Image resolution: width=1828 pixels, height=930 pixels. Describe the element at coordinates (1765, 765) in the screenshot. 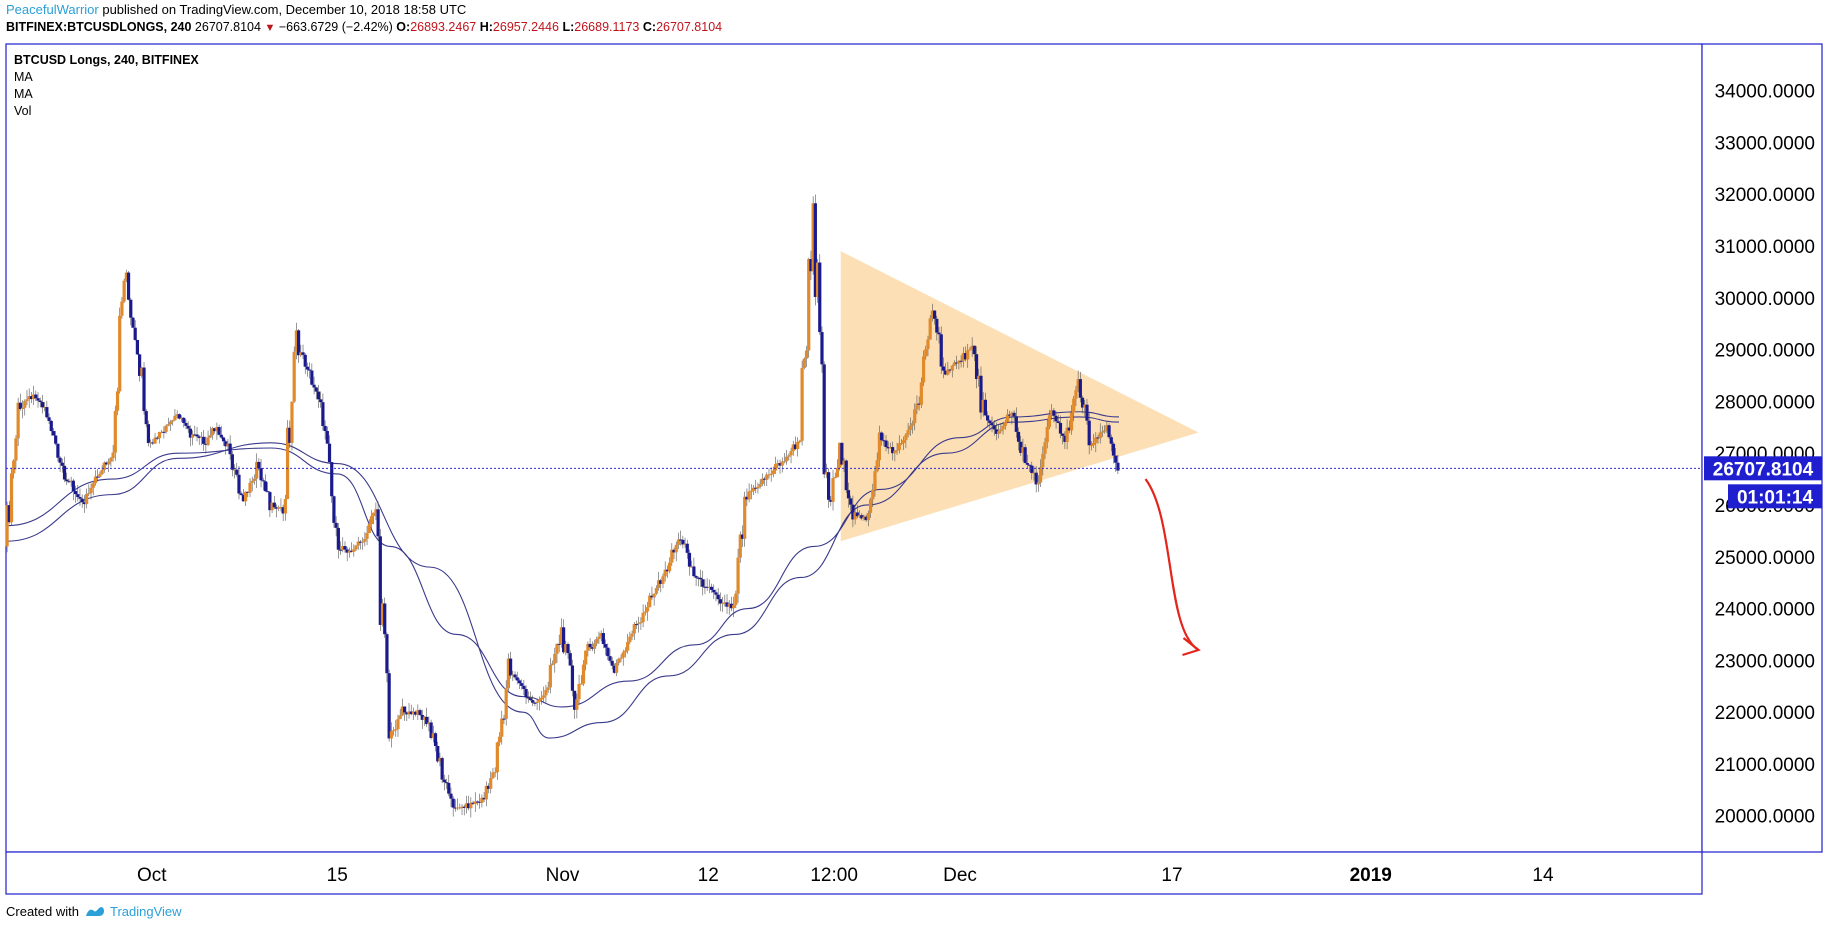

I see `price-tick-label: 21000.0000` at that location.